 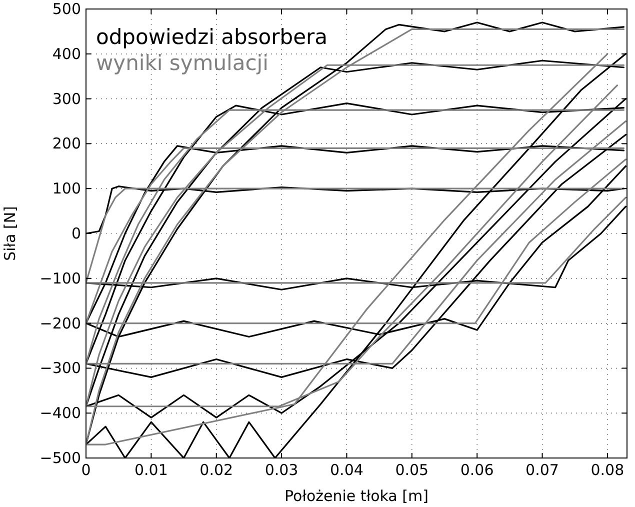 What do you see at coordinates (66, 53) in the screenshot?
I see `y-tick-label: 400` at bounding box center [66, 53].